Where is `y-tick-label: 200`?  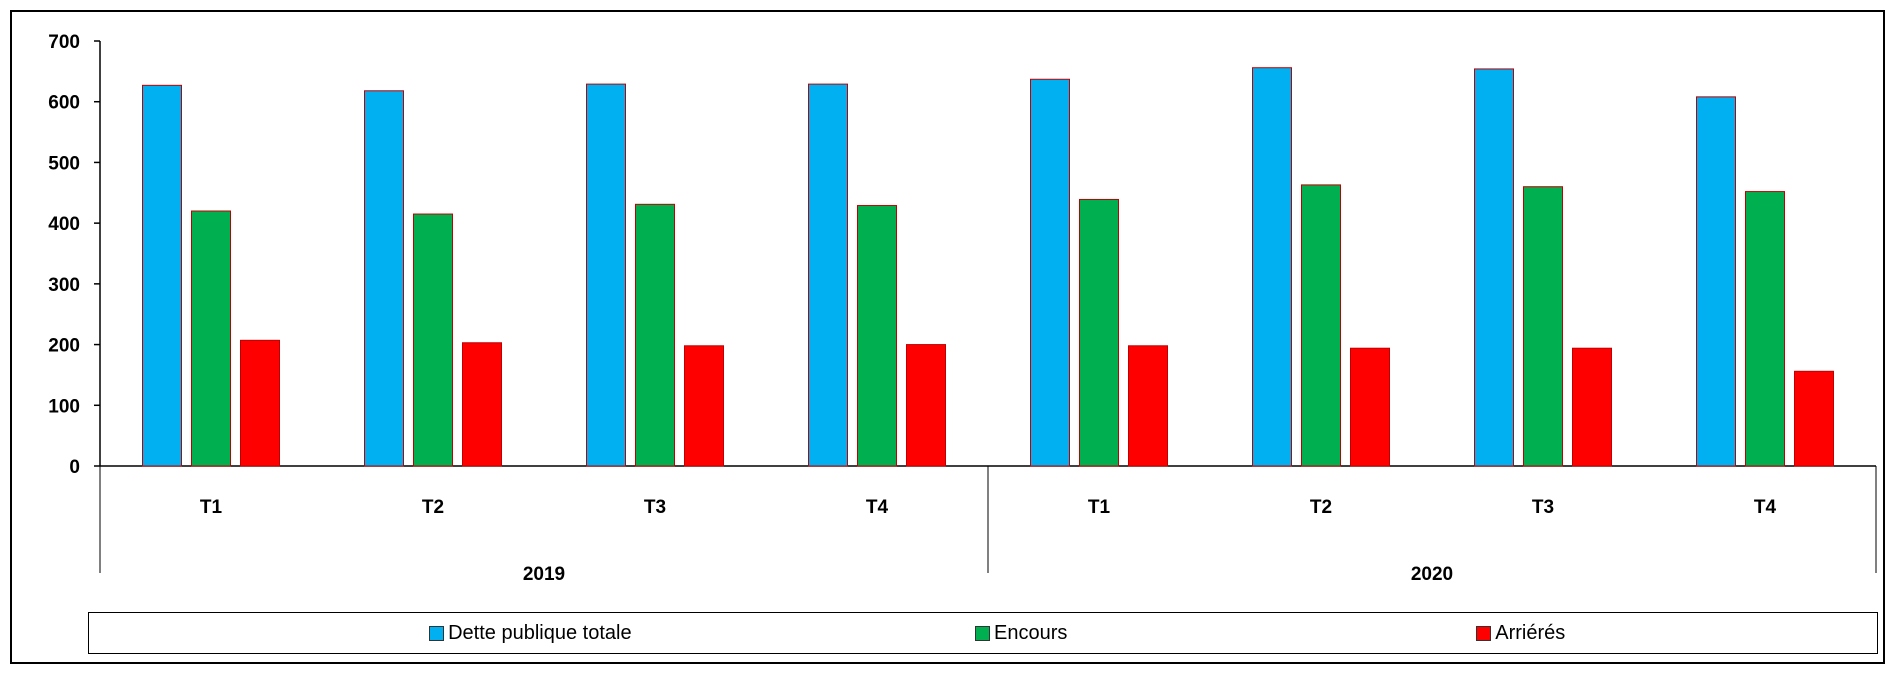
y-tick-label: 200 is located at coordinates (64, 346).